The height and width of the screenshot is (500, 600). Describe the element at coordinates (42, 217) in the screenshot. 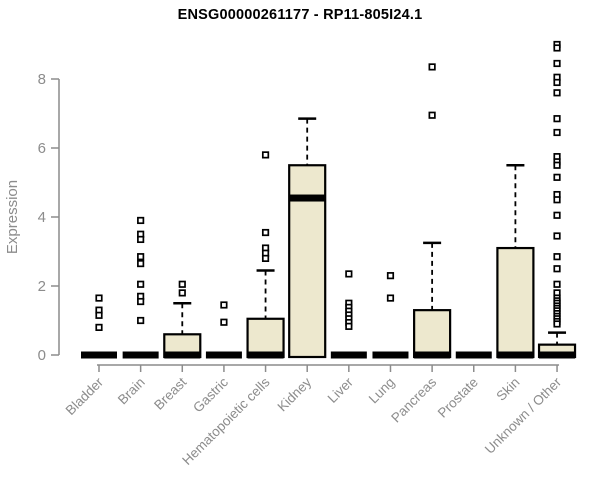

I see `y-tick-label: 4` at that location.